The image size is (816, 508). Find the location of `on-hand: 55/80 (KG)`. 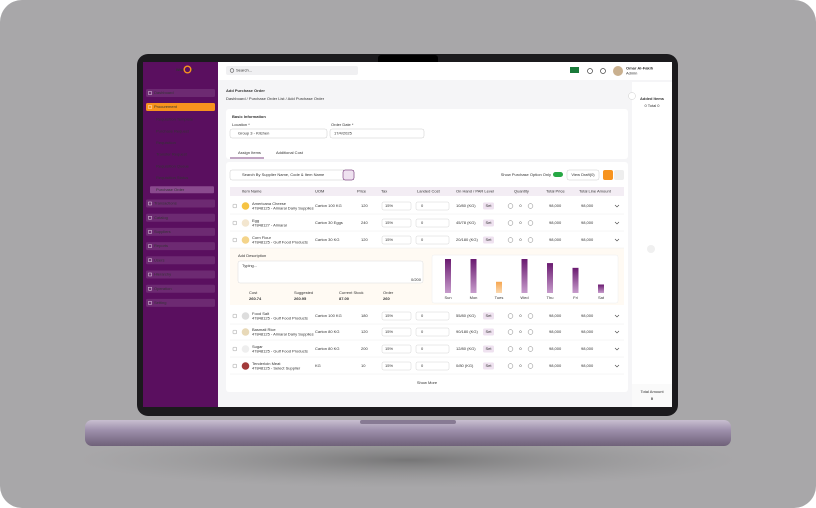

on-hand: 55/80 (KG) is located at coordinates (466, 315).